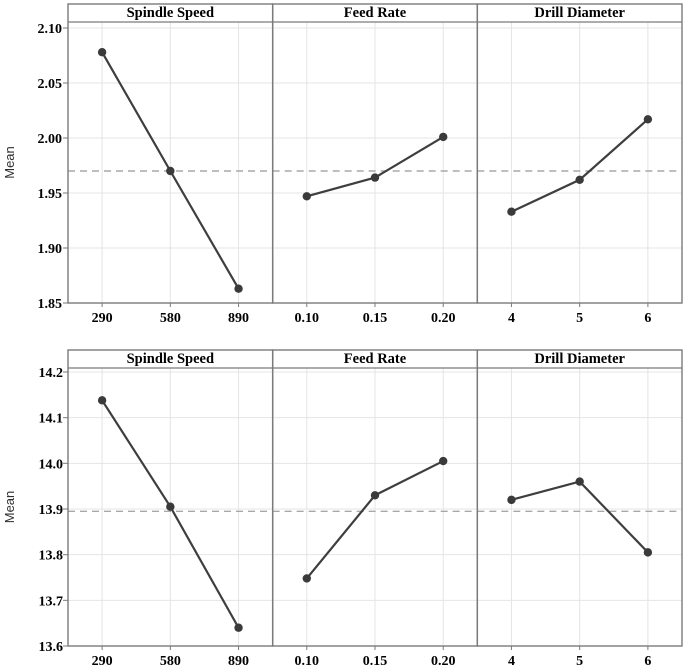 The width and height of the screenshot is (685, 671). Describe the element at coordinates (51, 601) in the screenshot. I see `y-tick-label: 13.7` at that location.